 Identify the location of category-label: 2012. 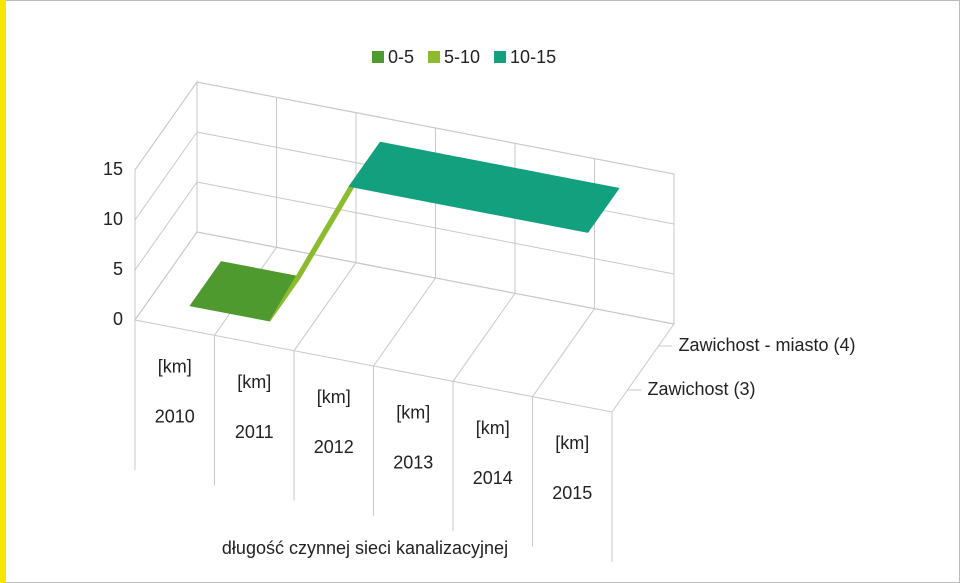
(334, 447).